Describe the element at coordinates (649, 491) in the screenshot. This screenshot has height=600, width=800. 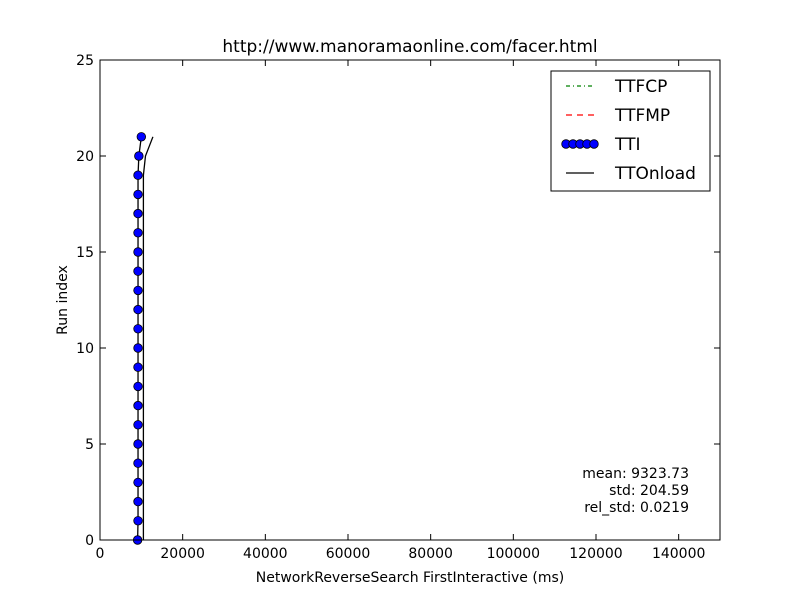
I see `stats-line: std: 204.59` at that location.